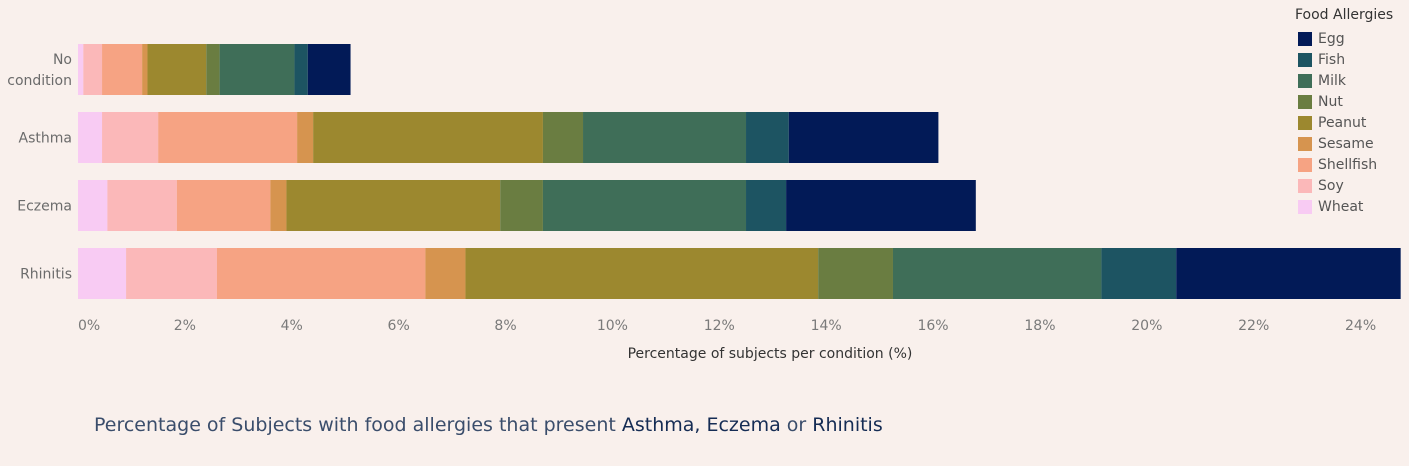  I want to click on legend-item-peanut: Peanut, so click(1351, 122).